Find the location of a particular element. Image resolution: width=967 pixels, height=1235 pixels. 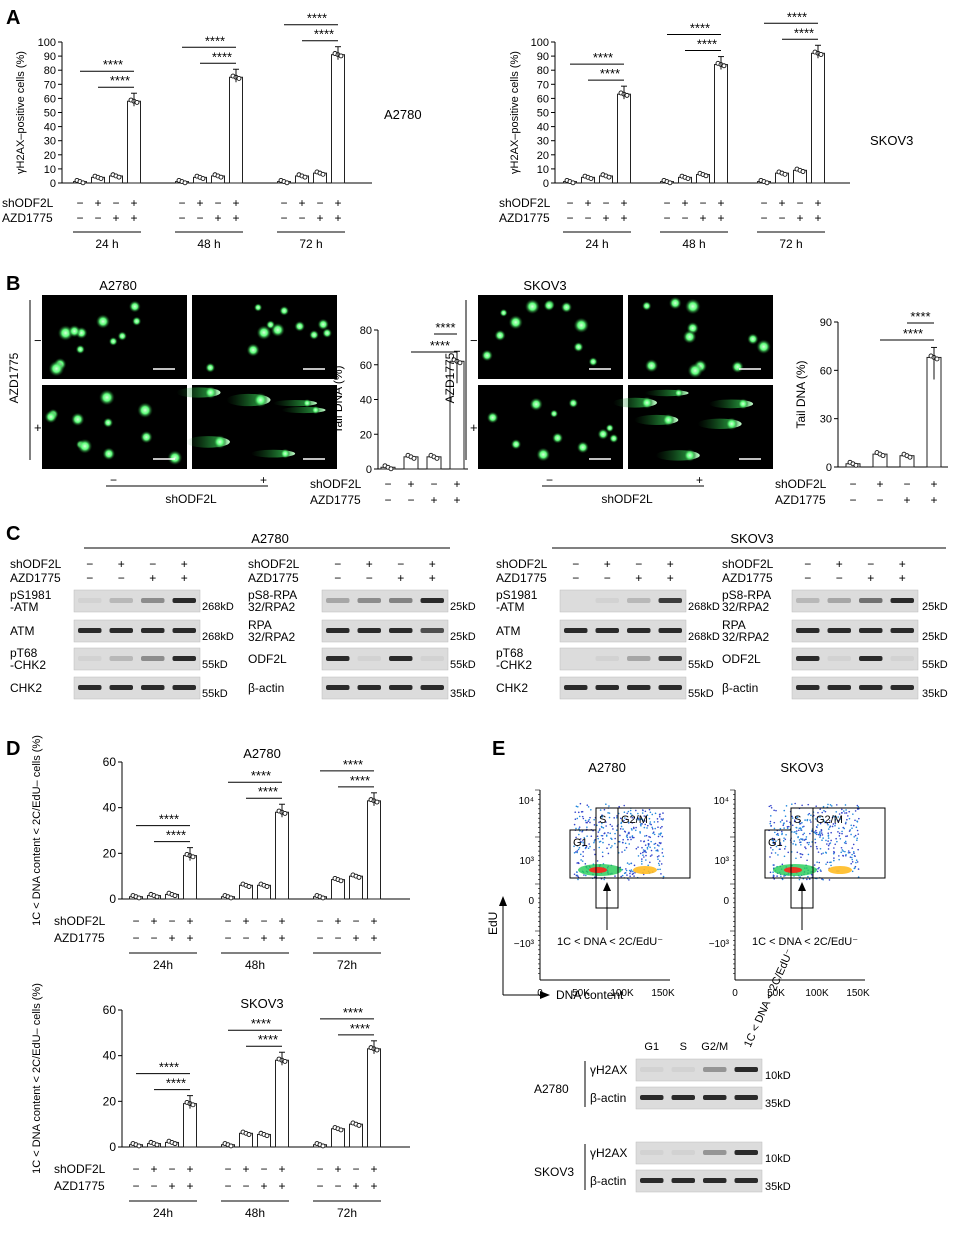

panel-label-e: E is located at coordinates (498, 749).